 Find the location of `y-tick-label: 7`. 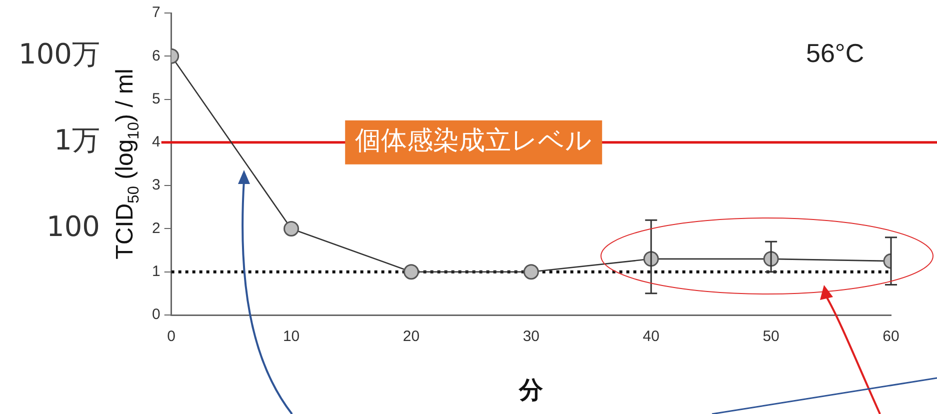

y-tick-label: 7 is located at coordinates (156, 13).